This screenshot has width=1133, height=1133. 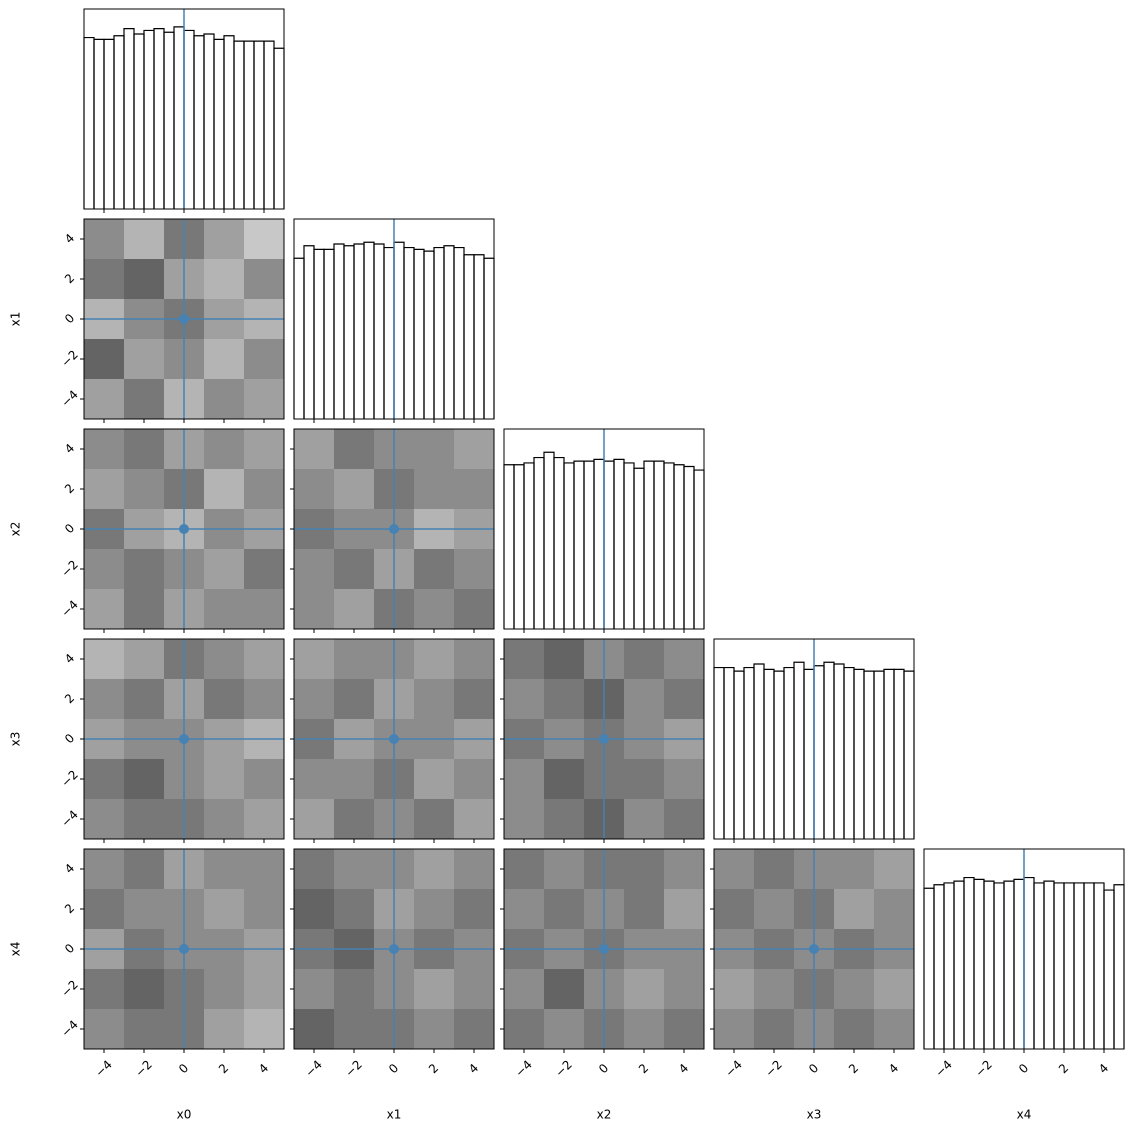 What do you see at coordinates (1024, 1115) in the screenshot?
I see `x-axis-label: x4` at bounding box center [1024, 1115].